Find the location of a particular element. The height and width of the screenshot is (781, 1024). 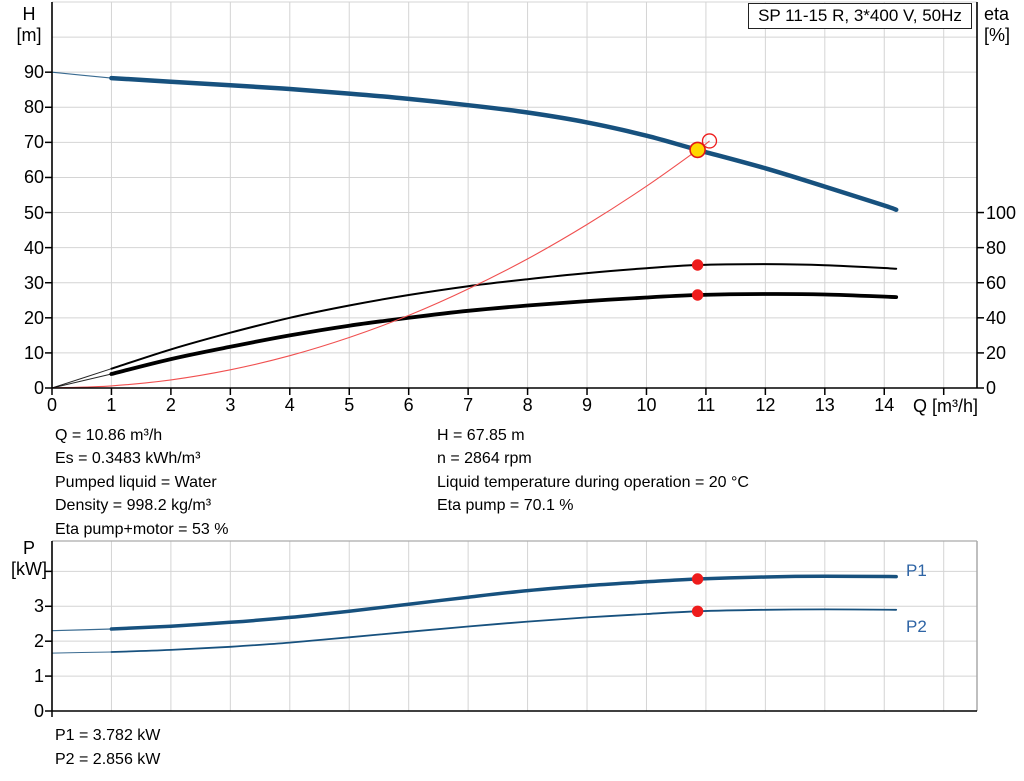

p1-curve-thin is located at coordinates (81, 630).